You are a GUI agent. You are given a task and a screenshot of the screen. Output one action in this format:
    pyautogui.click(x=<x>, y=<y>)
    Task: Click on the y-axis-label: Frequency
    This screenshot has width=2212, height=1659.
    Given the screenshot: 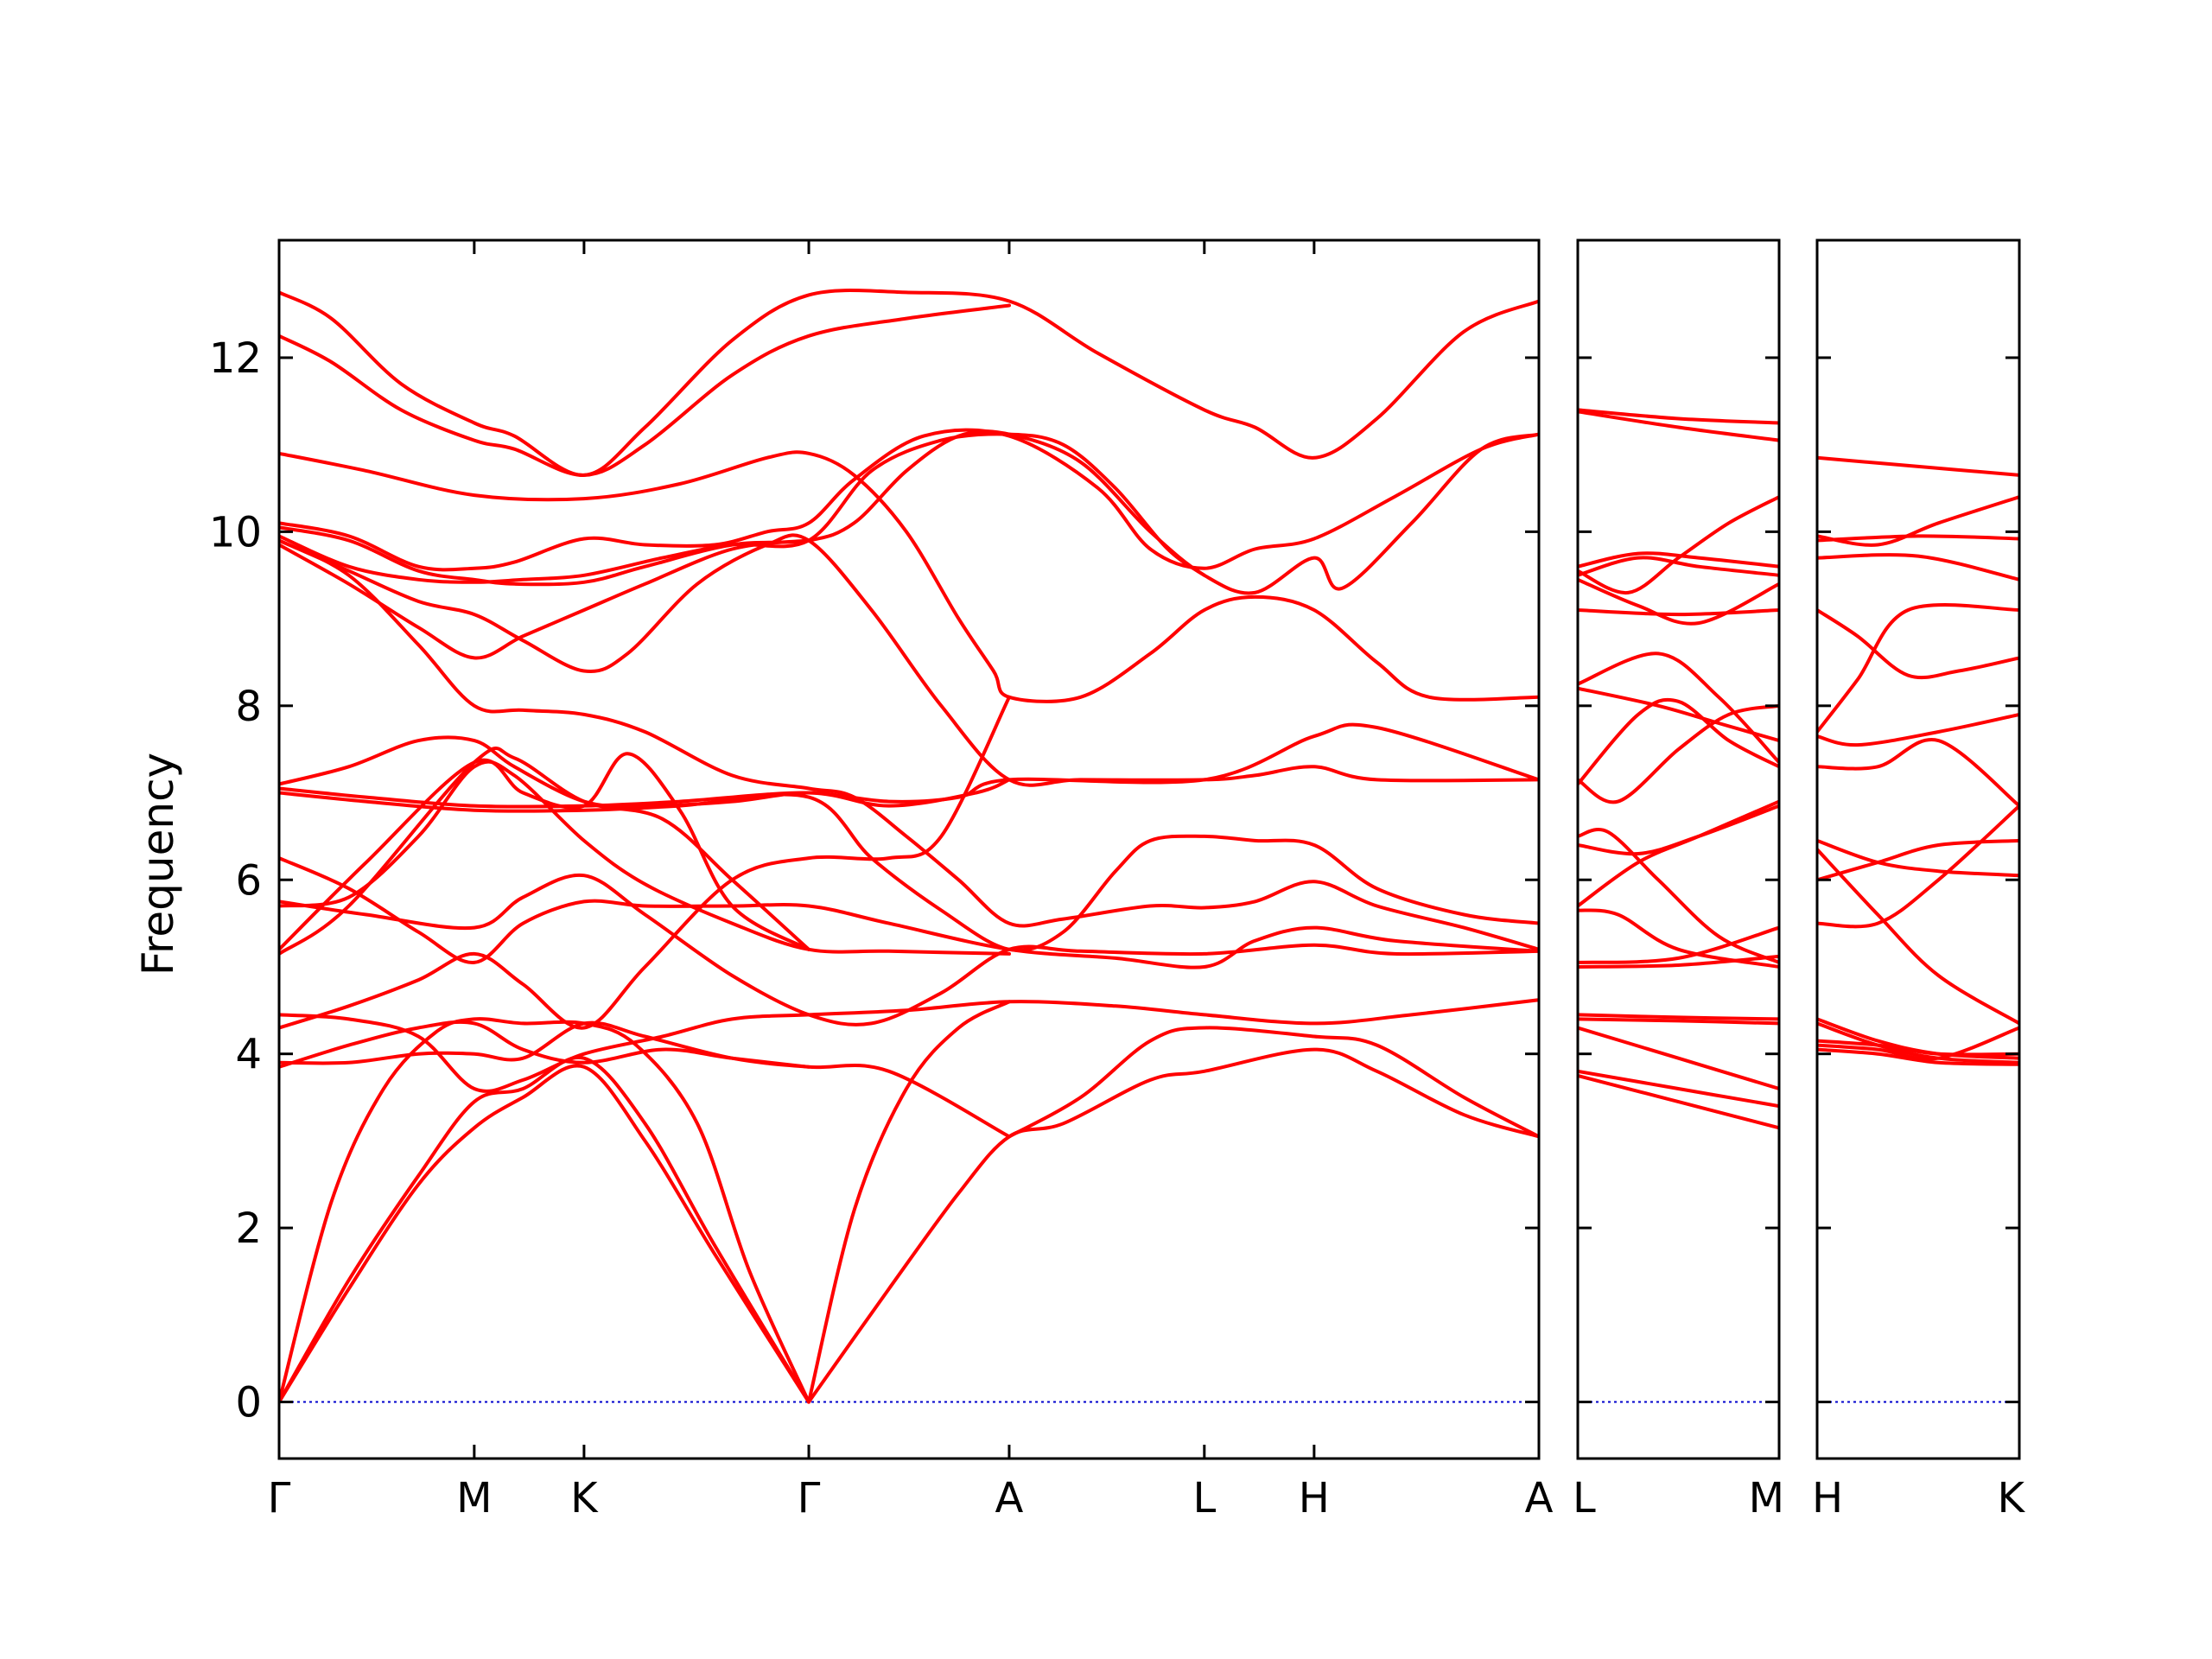 What is the action you would take?
    pyautogui.click(x=158, y=864)
    